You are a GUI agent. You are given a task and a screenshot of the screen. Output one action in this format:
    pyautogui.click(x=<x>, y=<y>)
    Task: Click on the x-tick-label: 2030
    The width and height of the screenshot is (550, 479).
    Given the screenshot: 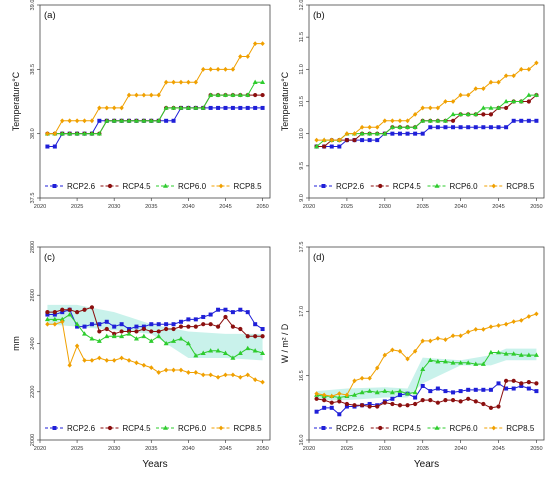 What is the action you would take?
    pyautogui.click(x=114, y=449)
    